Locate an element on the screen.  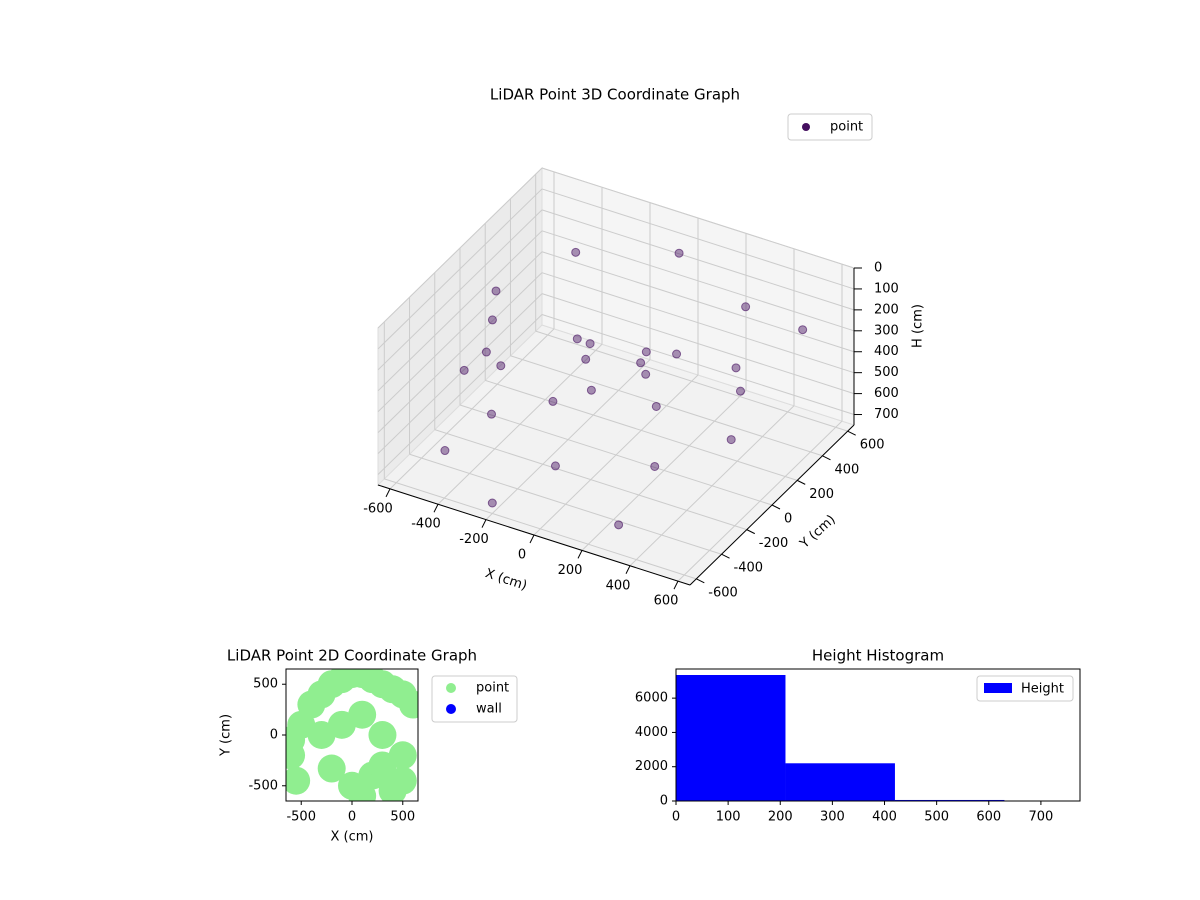
z-axis-label: H (cm) is located at coordinates (918, 326).